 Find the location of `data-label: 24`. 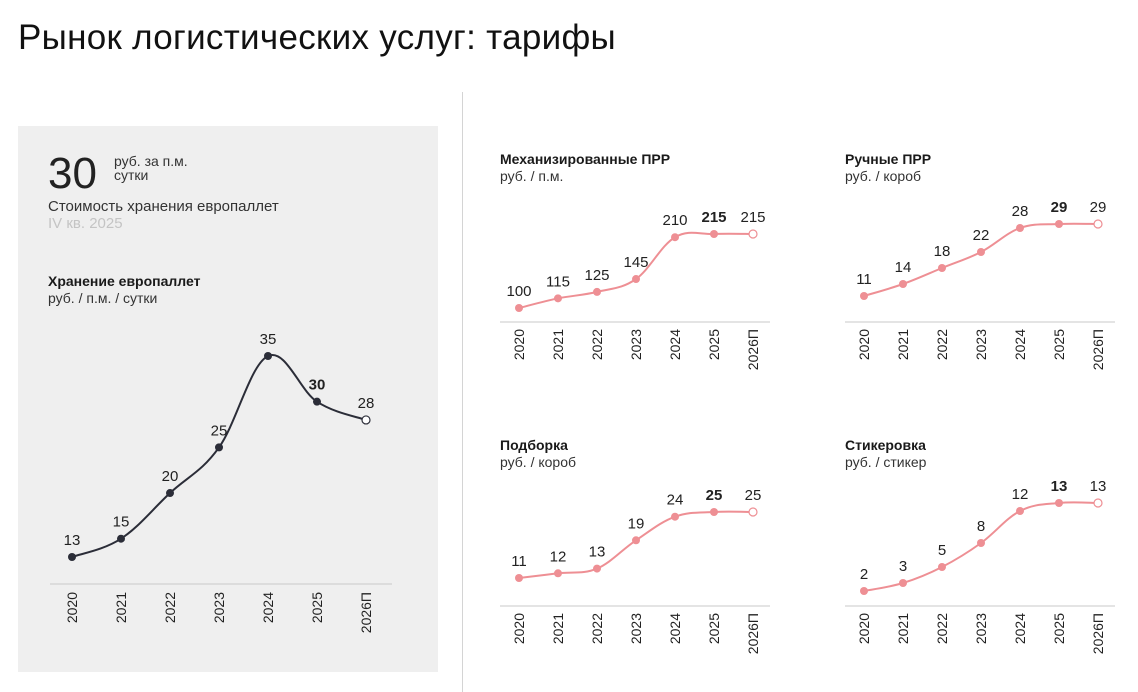

data-label: 24 is located at coordinates (675, 500).